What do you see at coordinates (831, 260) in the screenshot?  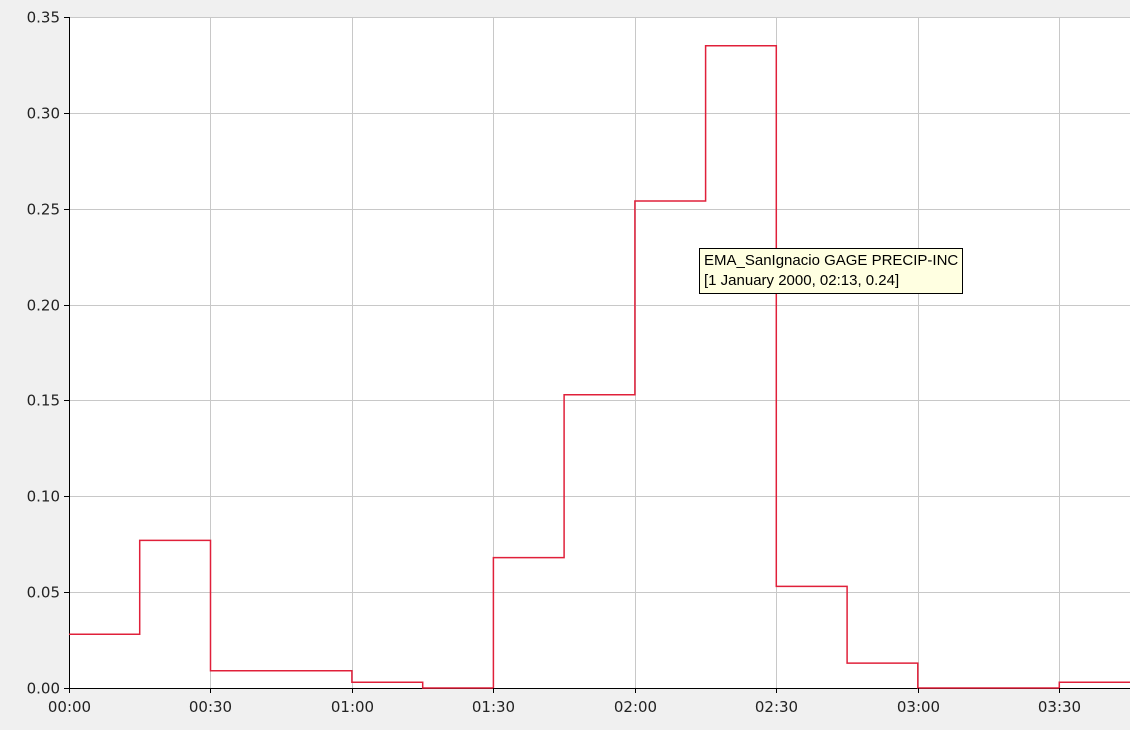 I see `tooltip-series-name: EMA_SanIgnacio GAGE PRECIP-INC` at bounding box center [831, 260].